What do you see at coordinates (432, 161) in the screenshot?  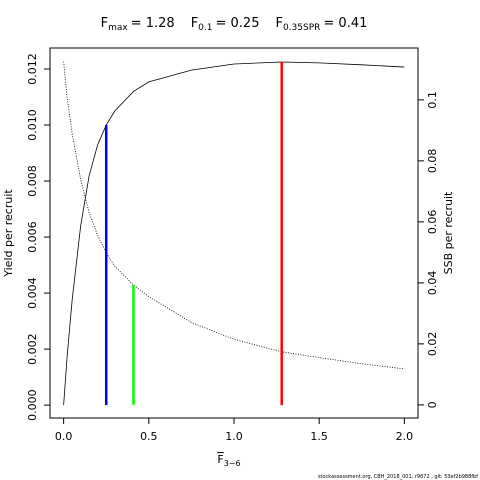 I see `y2-tick-label: 0.08` at bounding box center [432, 161].